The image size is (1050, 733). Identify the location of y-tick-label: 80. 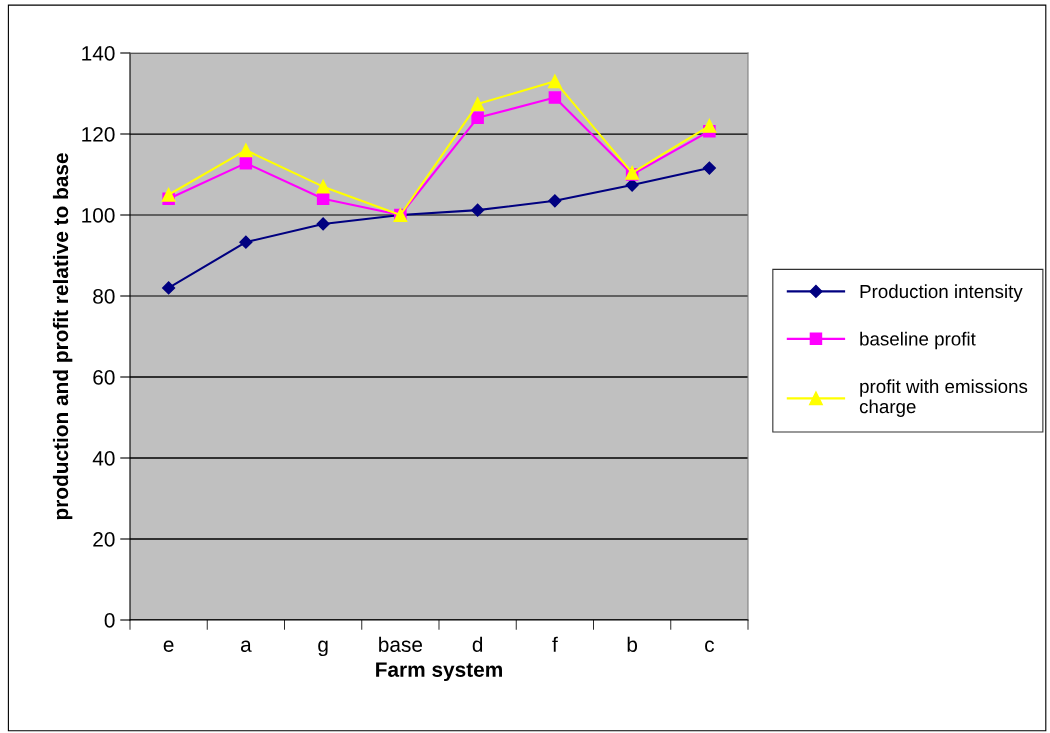
(104, 296).